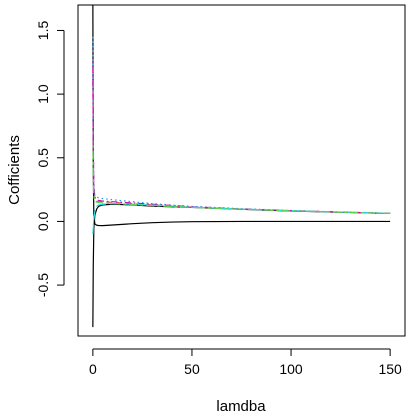 The height and width of the screenshot is (419, 407). What do you see at coordinates (14, 170) in the screenshot?
I see `y-axis-label: Cofficients` at bounding box center [14, 170].